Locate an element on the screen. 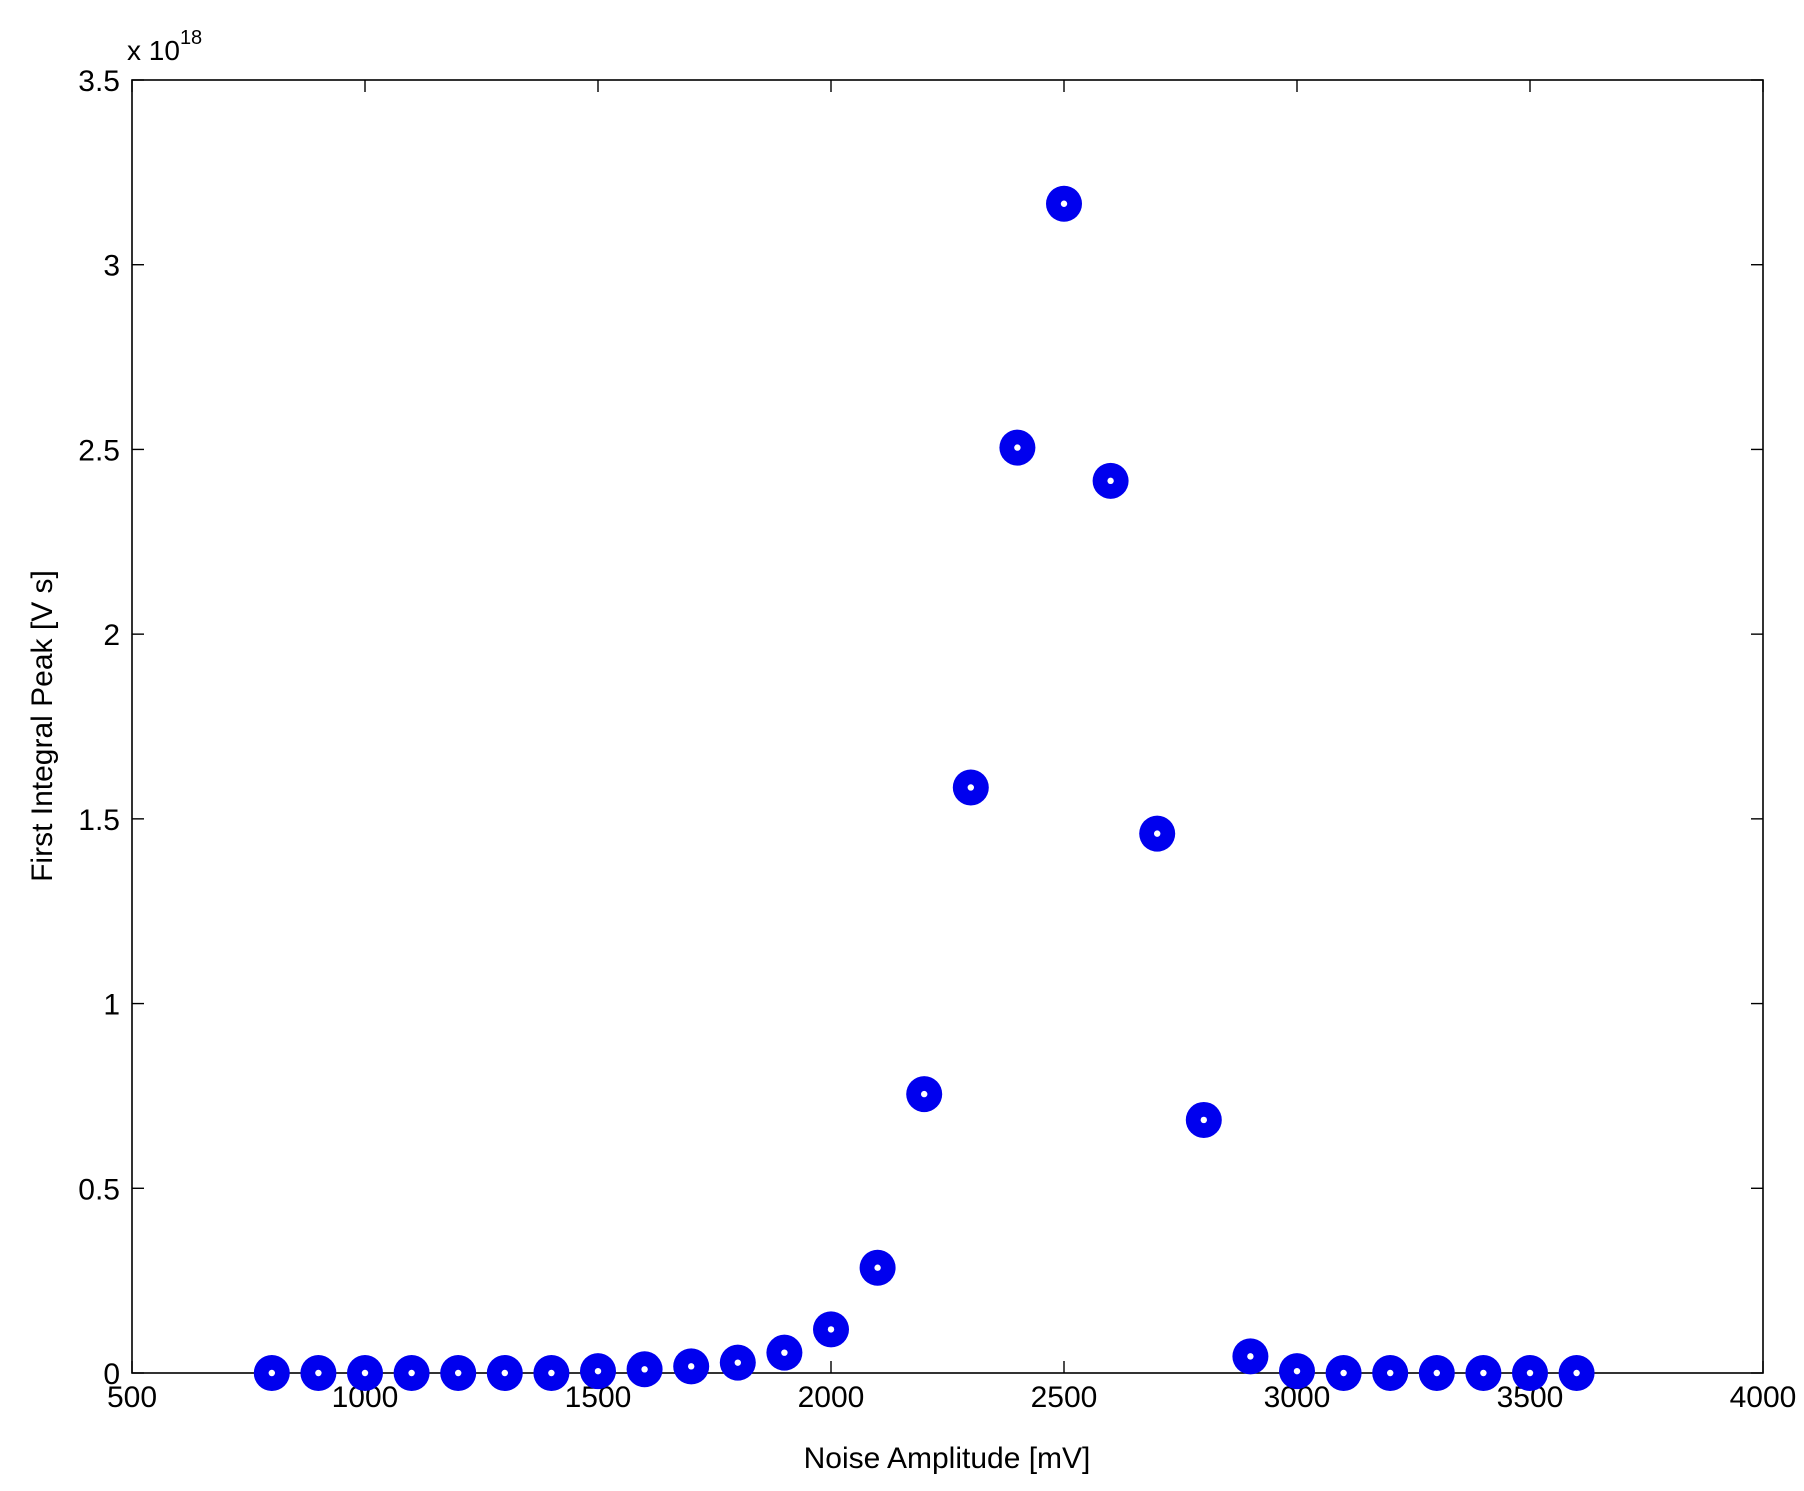 The image size is (1804, 1491). x-tick-label: 2500 is located at coordinates (1064, 1397).